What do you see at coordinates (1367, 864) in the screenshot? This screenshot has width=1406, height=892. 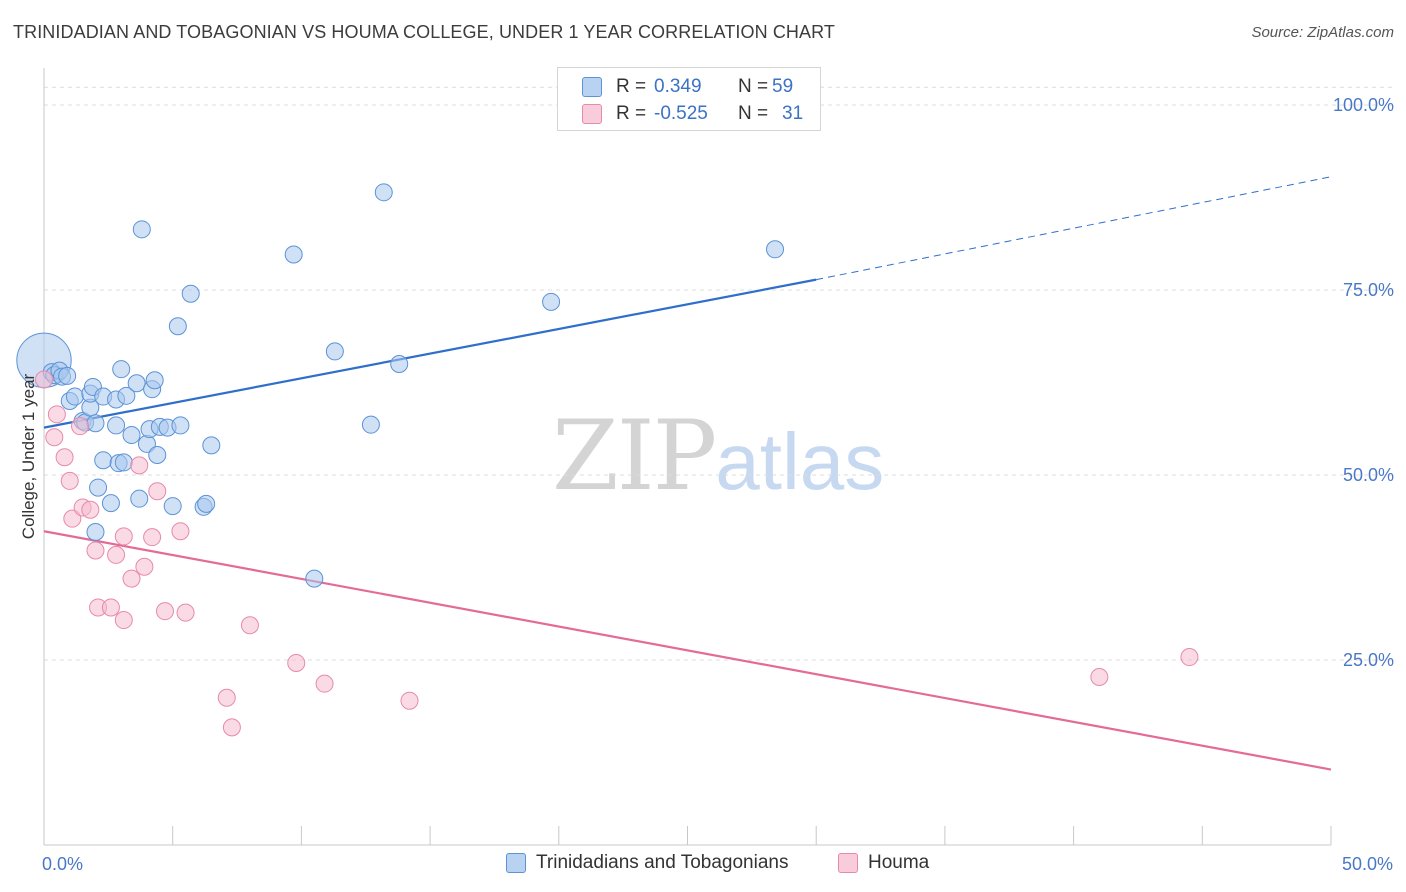 I see `x-tick-label: 50.0%` at bounding box center [1367, 864].